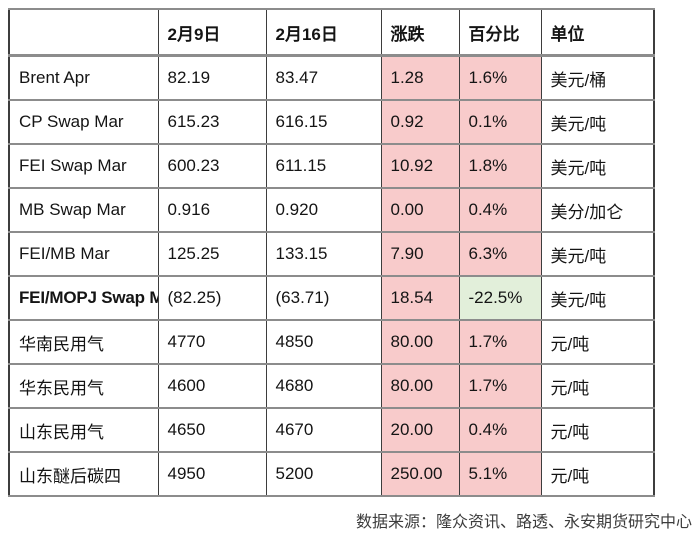 This screenshot has width=700, height=543. Describe the element at coordinates (83, 342) in the screenshot. I see `row-label: 华南民用气` at that location.